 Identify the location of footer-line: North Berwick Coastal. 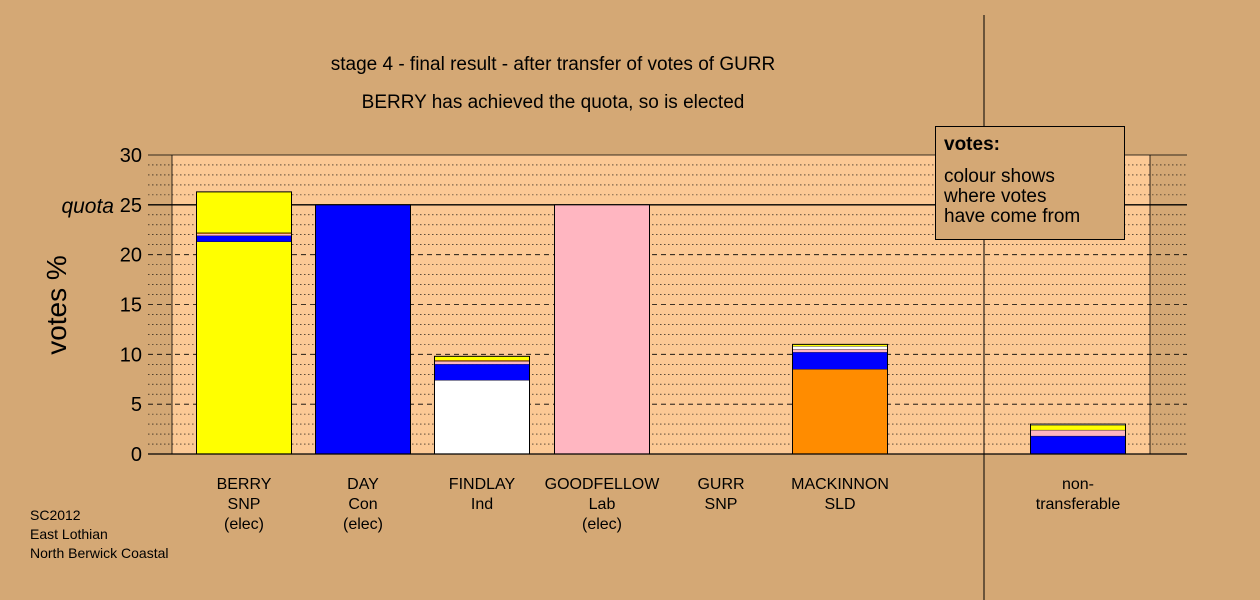
(99, 553).